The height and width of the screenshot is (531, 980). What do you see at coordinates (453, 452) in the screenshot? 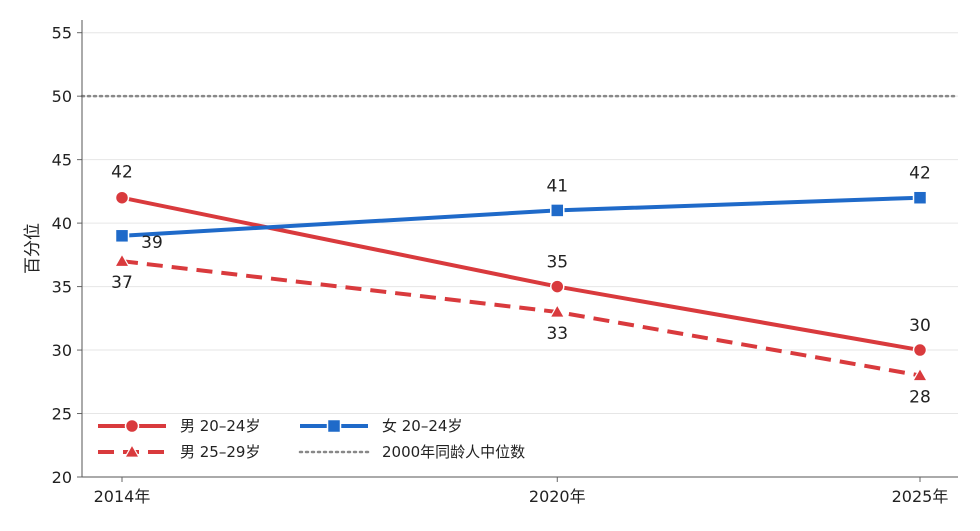
I see `legend-label: 2000年同龄人中位数` at bounding box center [453, 452].